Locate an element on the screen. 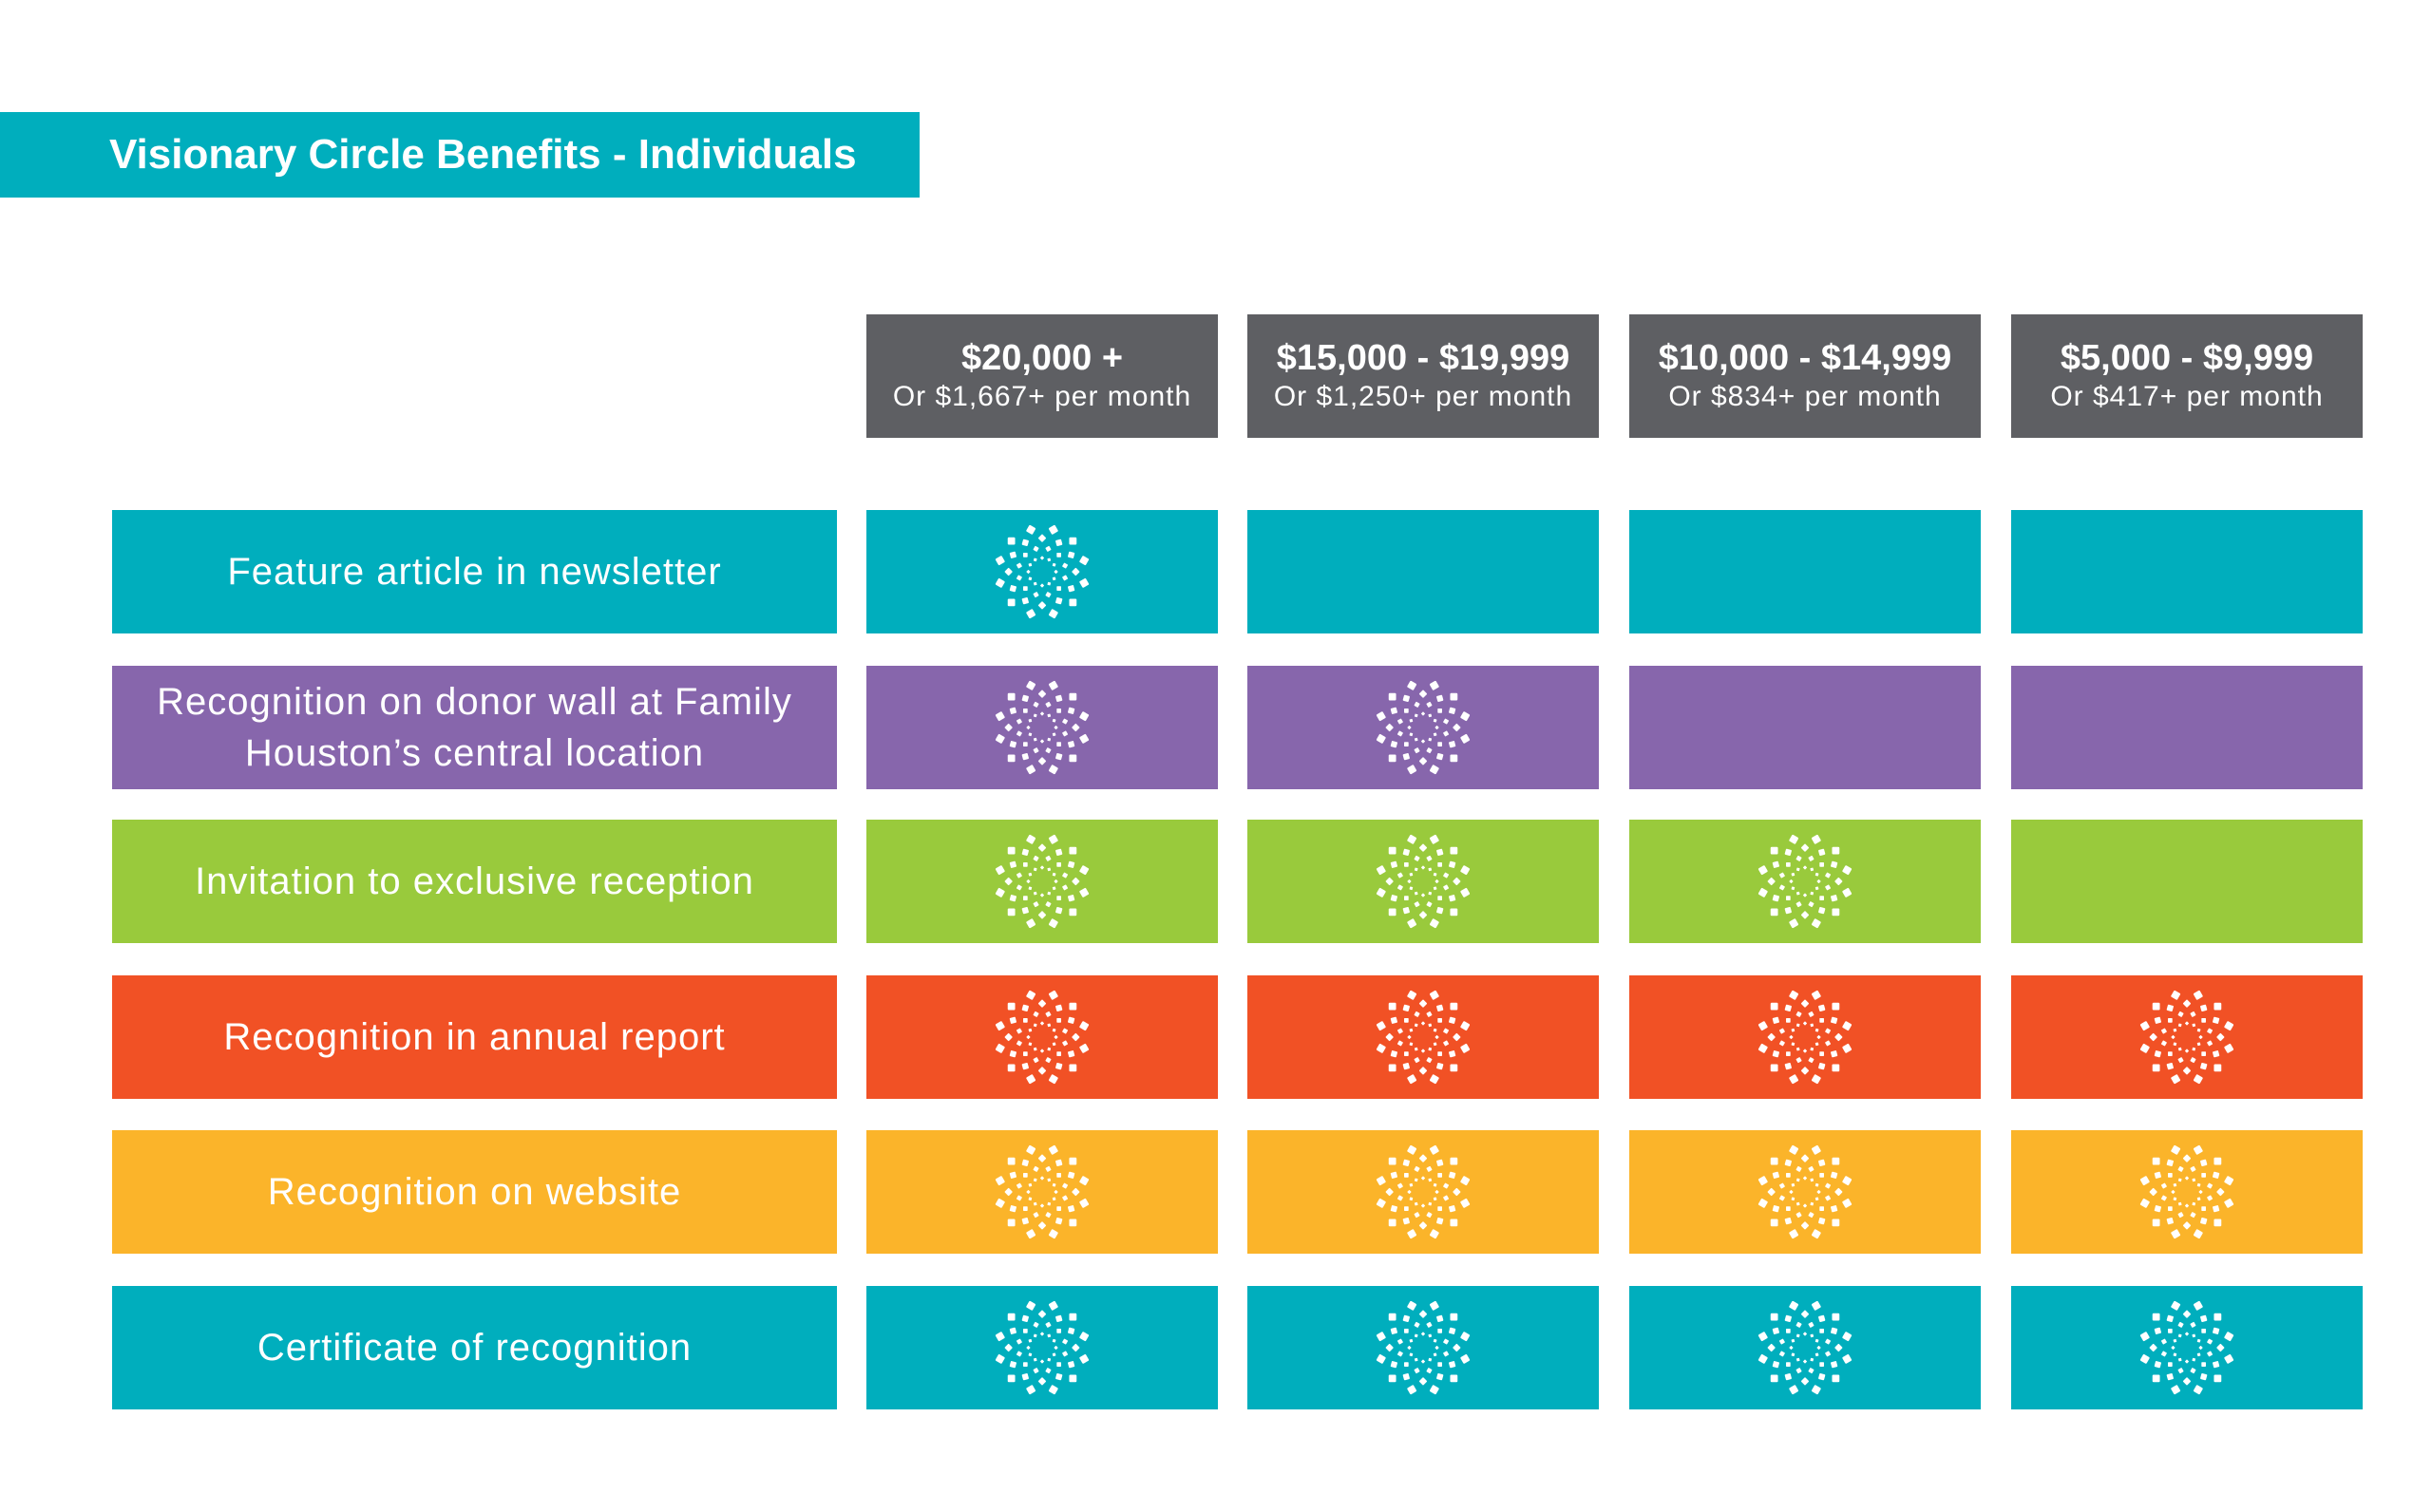  tier-monthly: Or $1,667+ per month is located at coordinates (1042, 396).